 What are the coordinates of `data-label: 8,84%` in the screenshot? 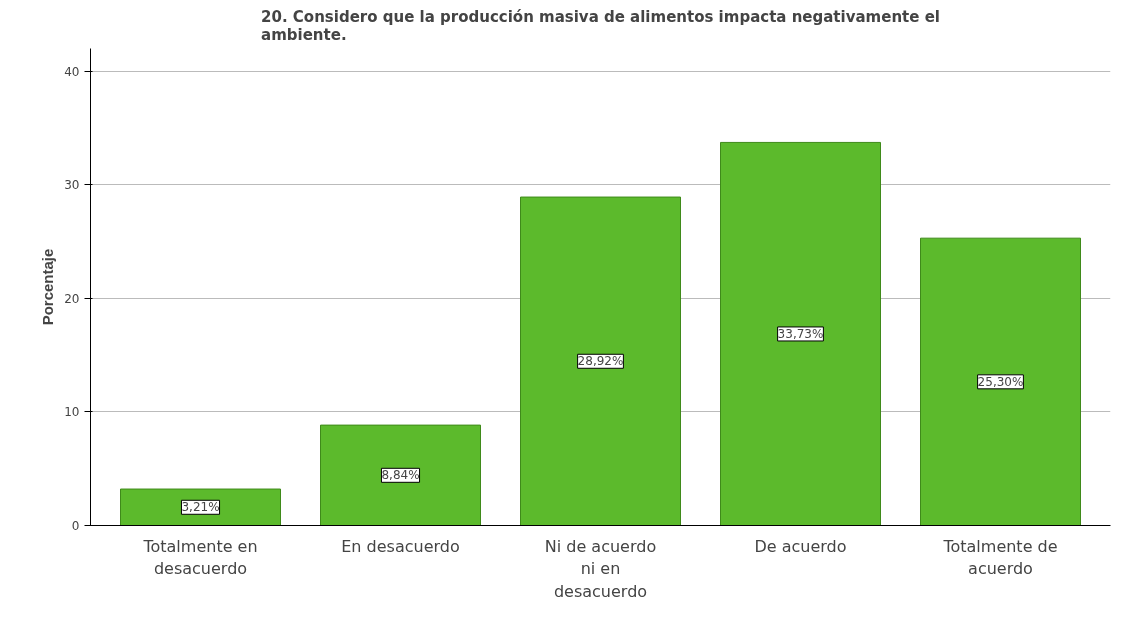 It's located at (400, 475).